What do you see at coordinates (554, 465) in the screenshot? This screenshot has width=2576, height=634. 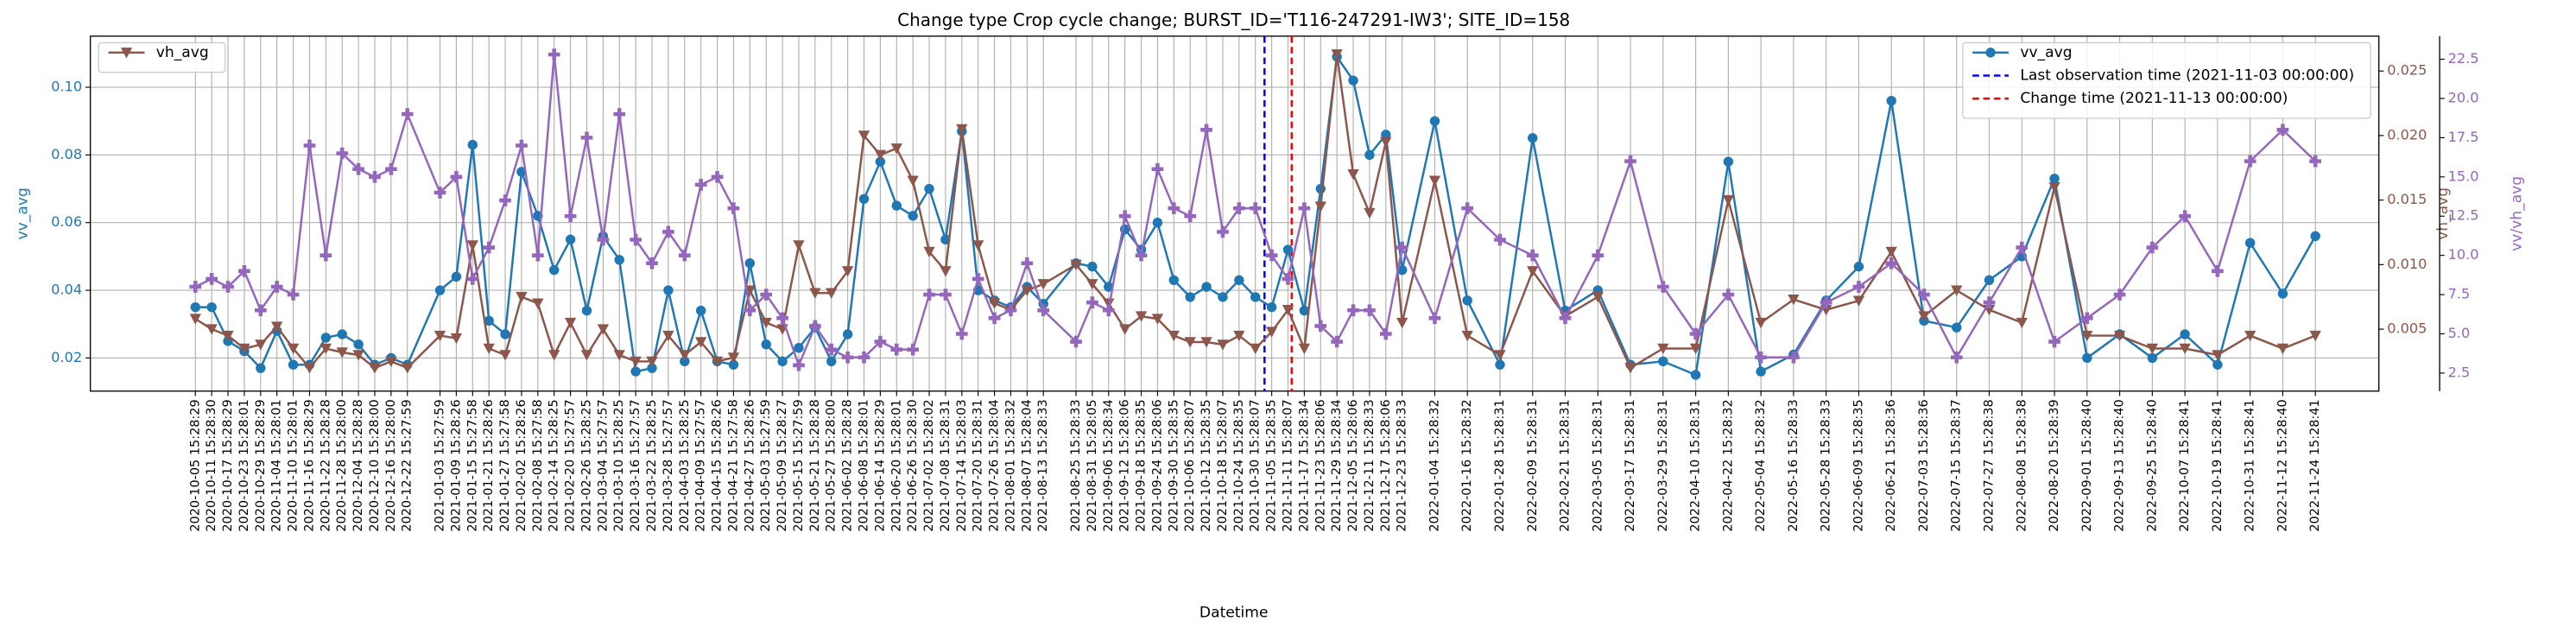 I see `x-tick-label: 2021-02-14 15:28:25` at bounding box center [554, 465].